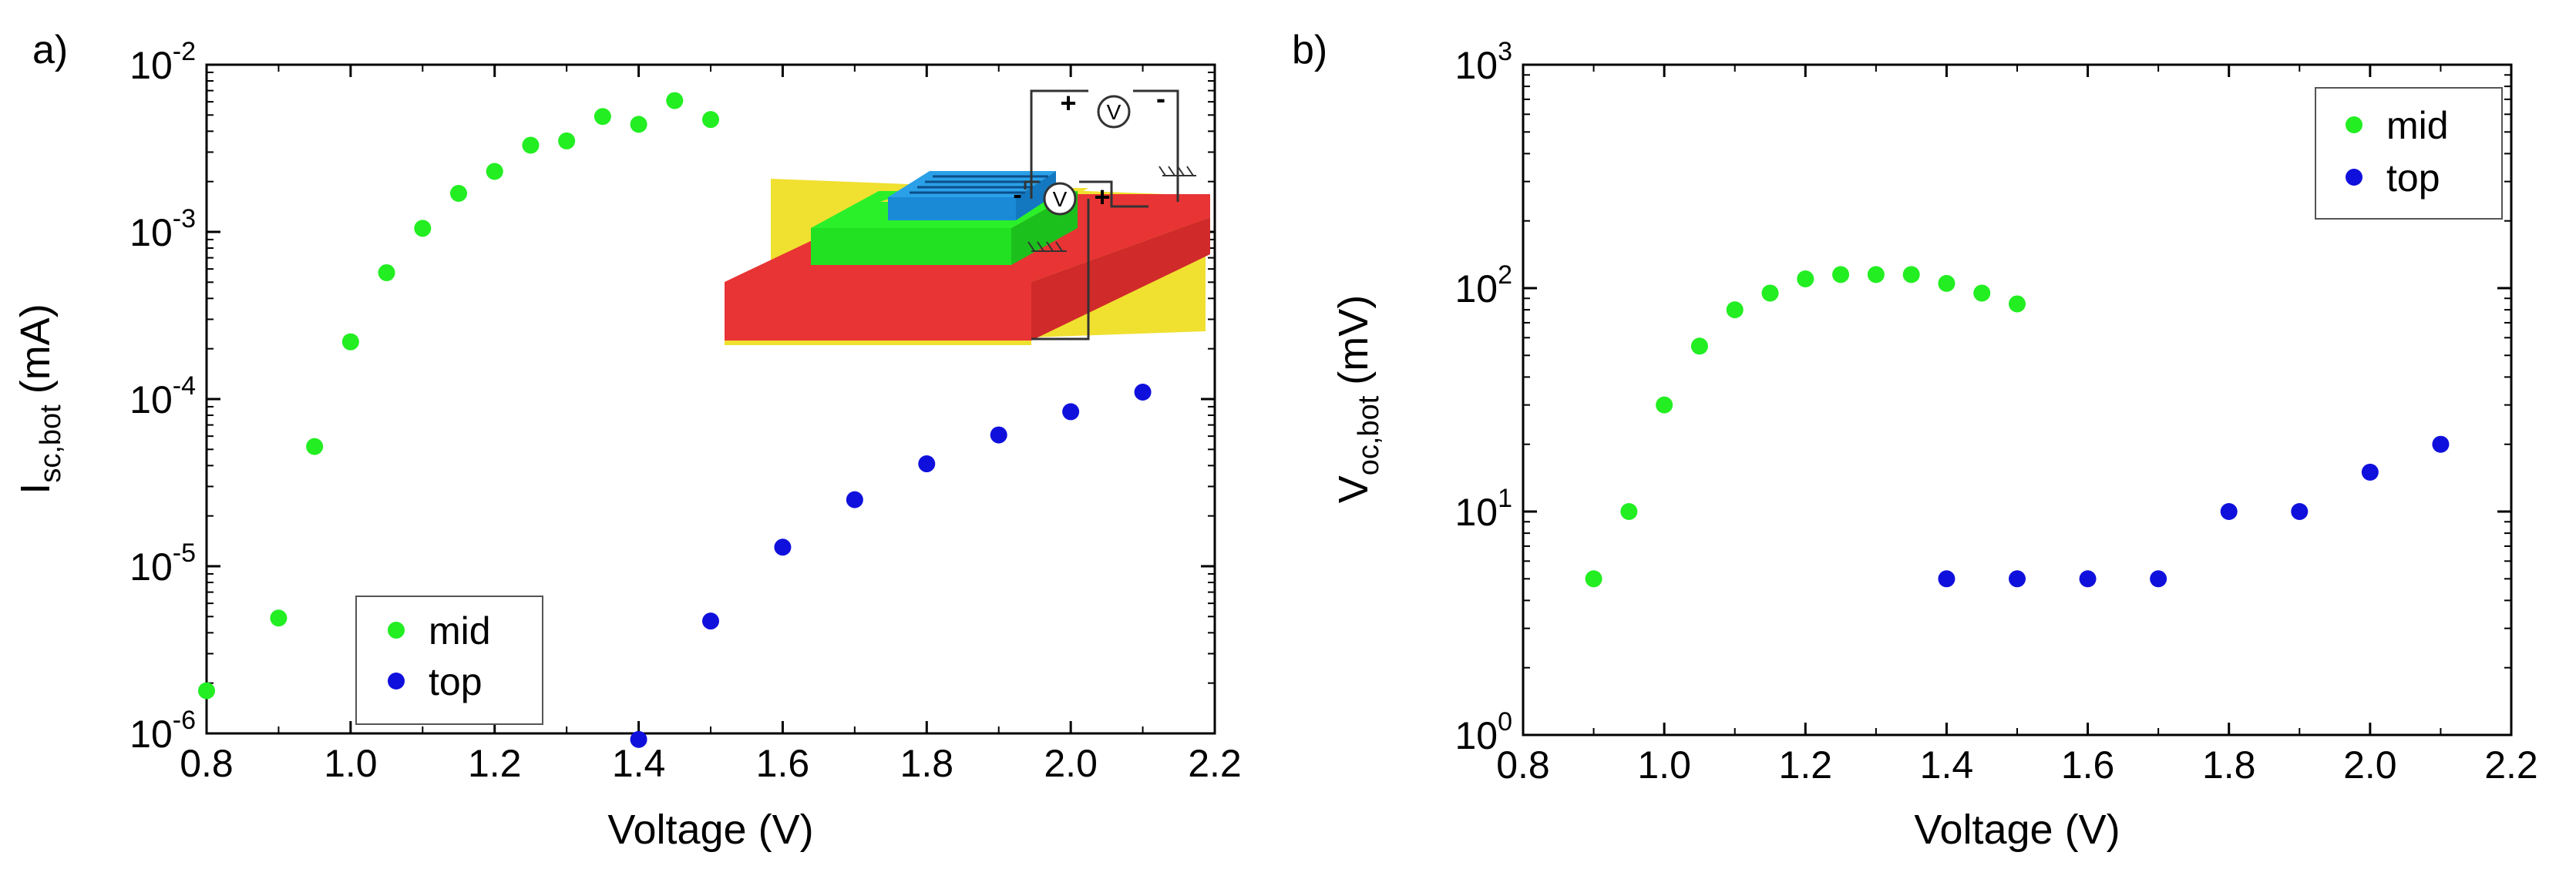 The width and height of the screenshot is (2576, 869). Describe the element at coordinates (1101, 215) in the screenshot. I see `inset-wires` at that location.